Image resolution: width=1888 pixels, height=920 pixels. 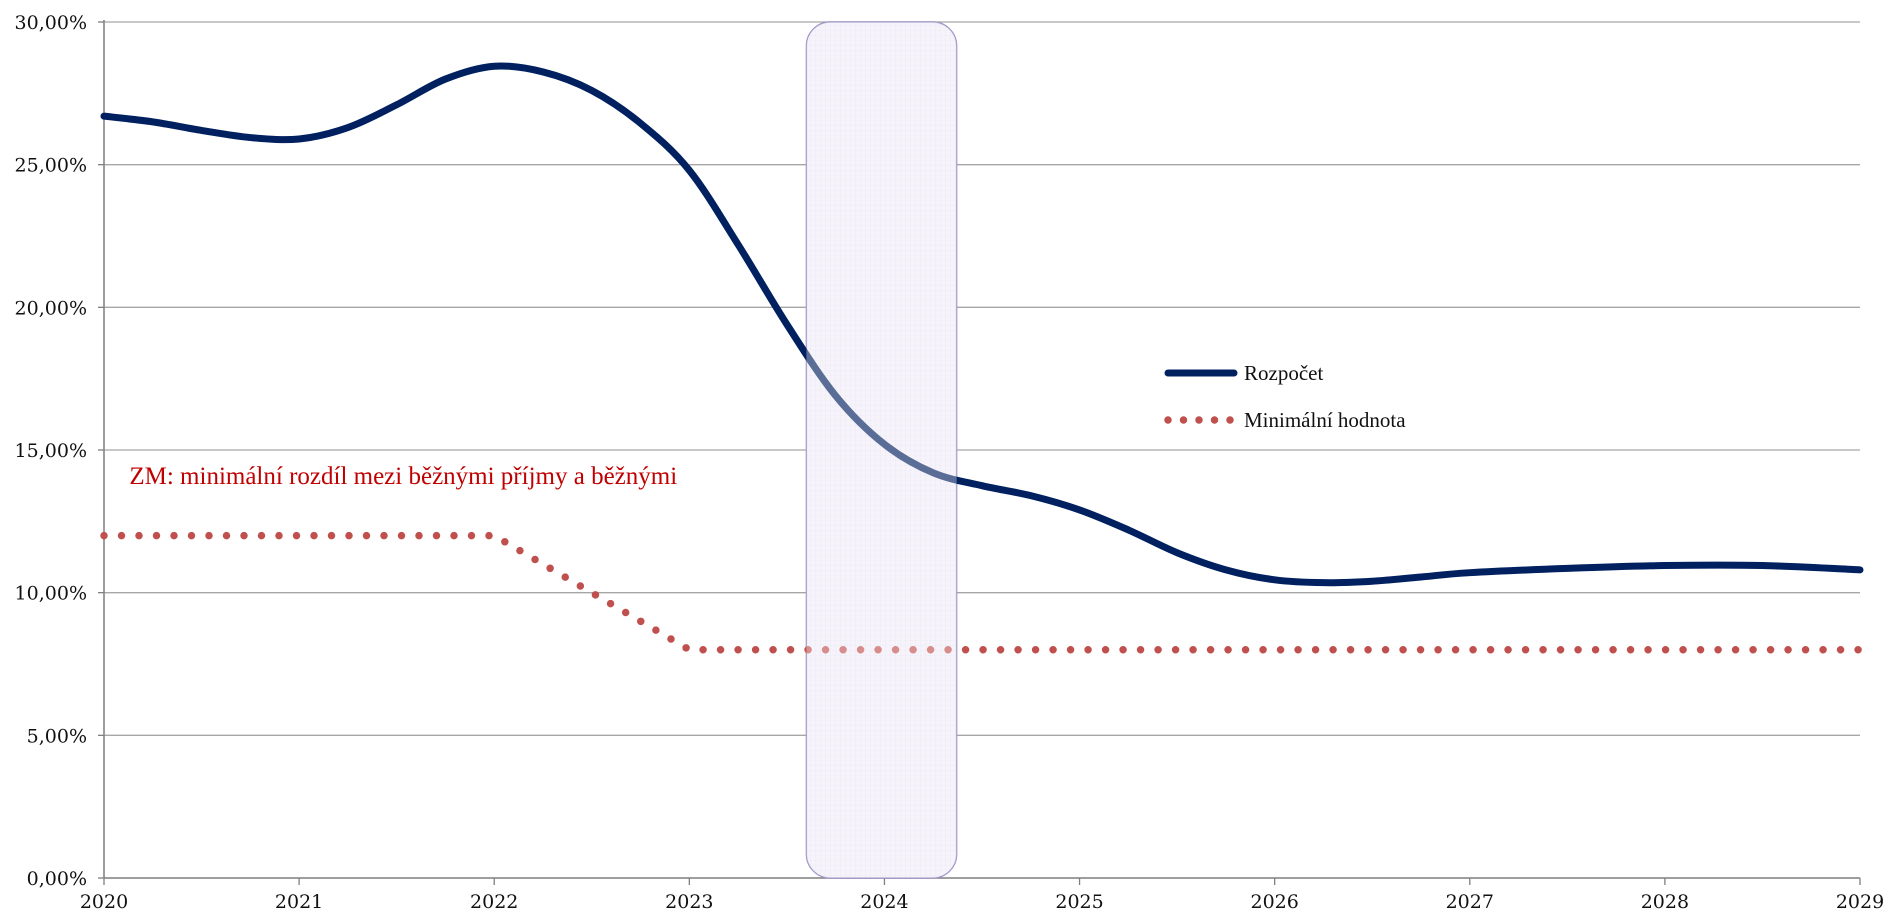 I want to click on y-tick-label: 5,00%, so click(x=57, y=736).